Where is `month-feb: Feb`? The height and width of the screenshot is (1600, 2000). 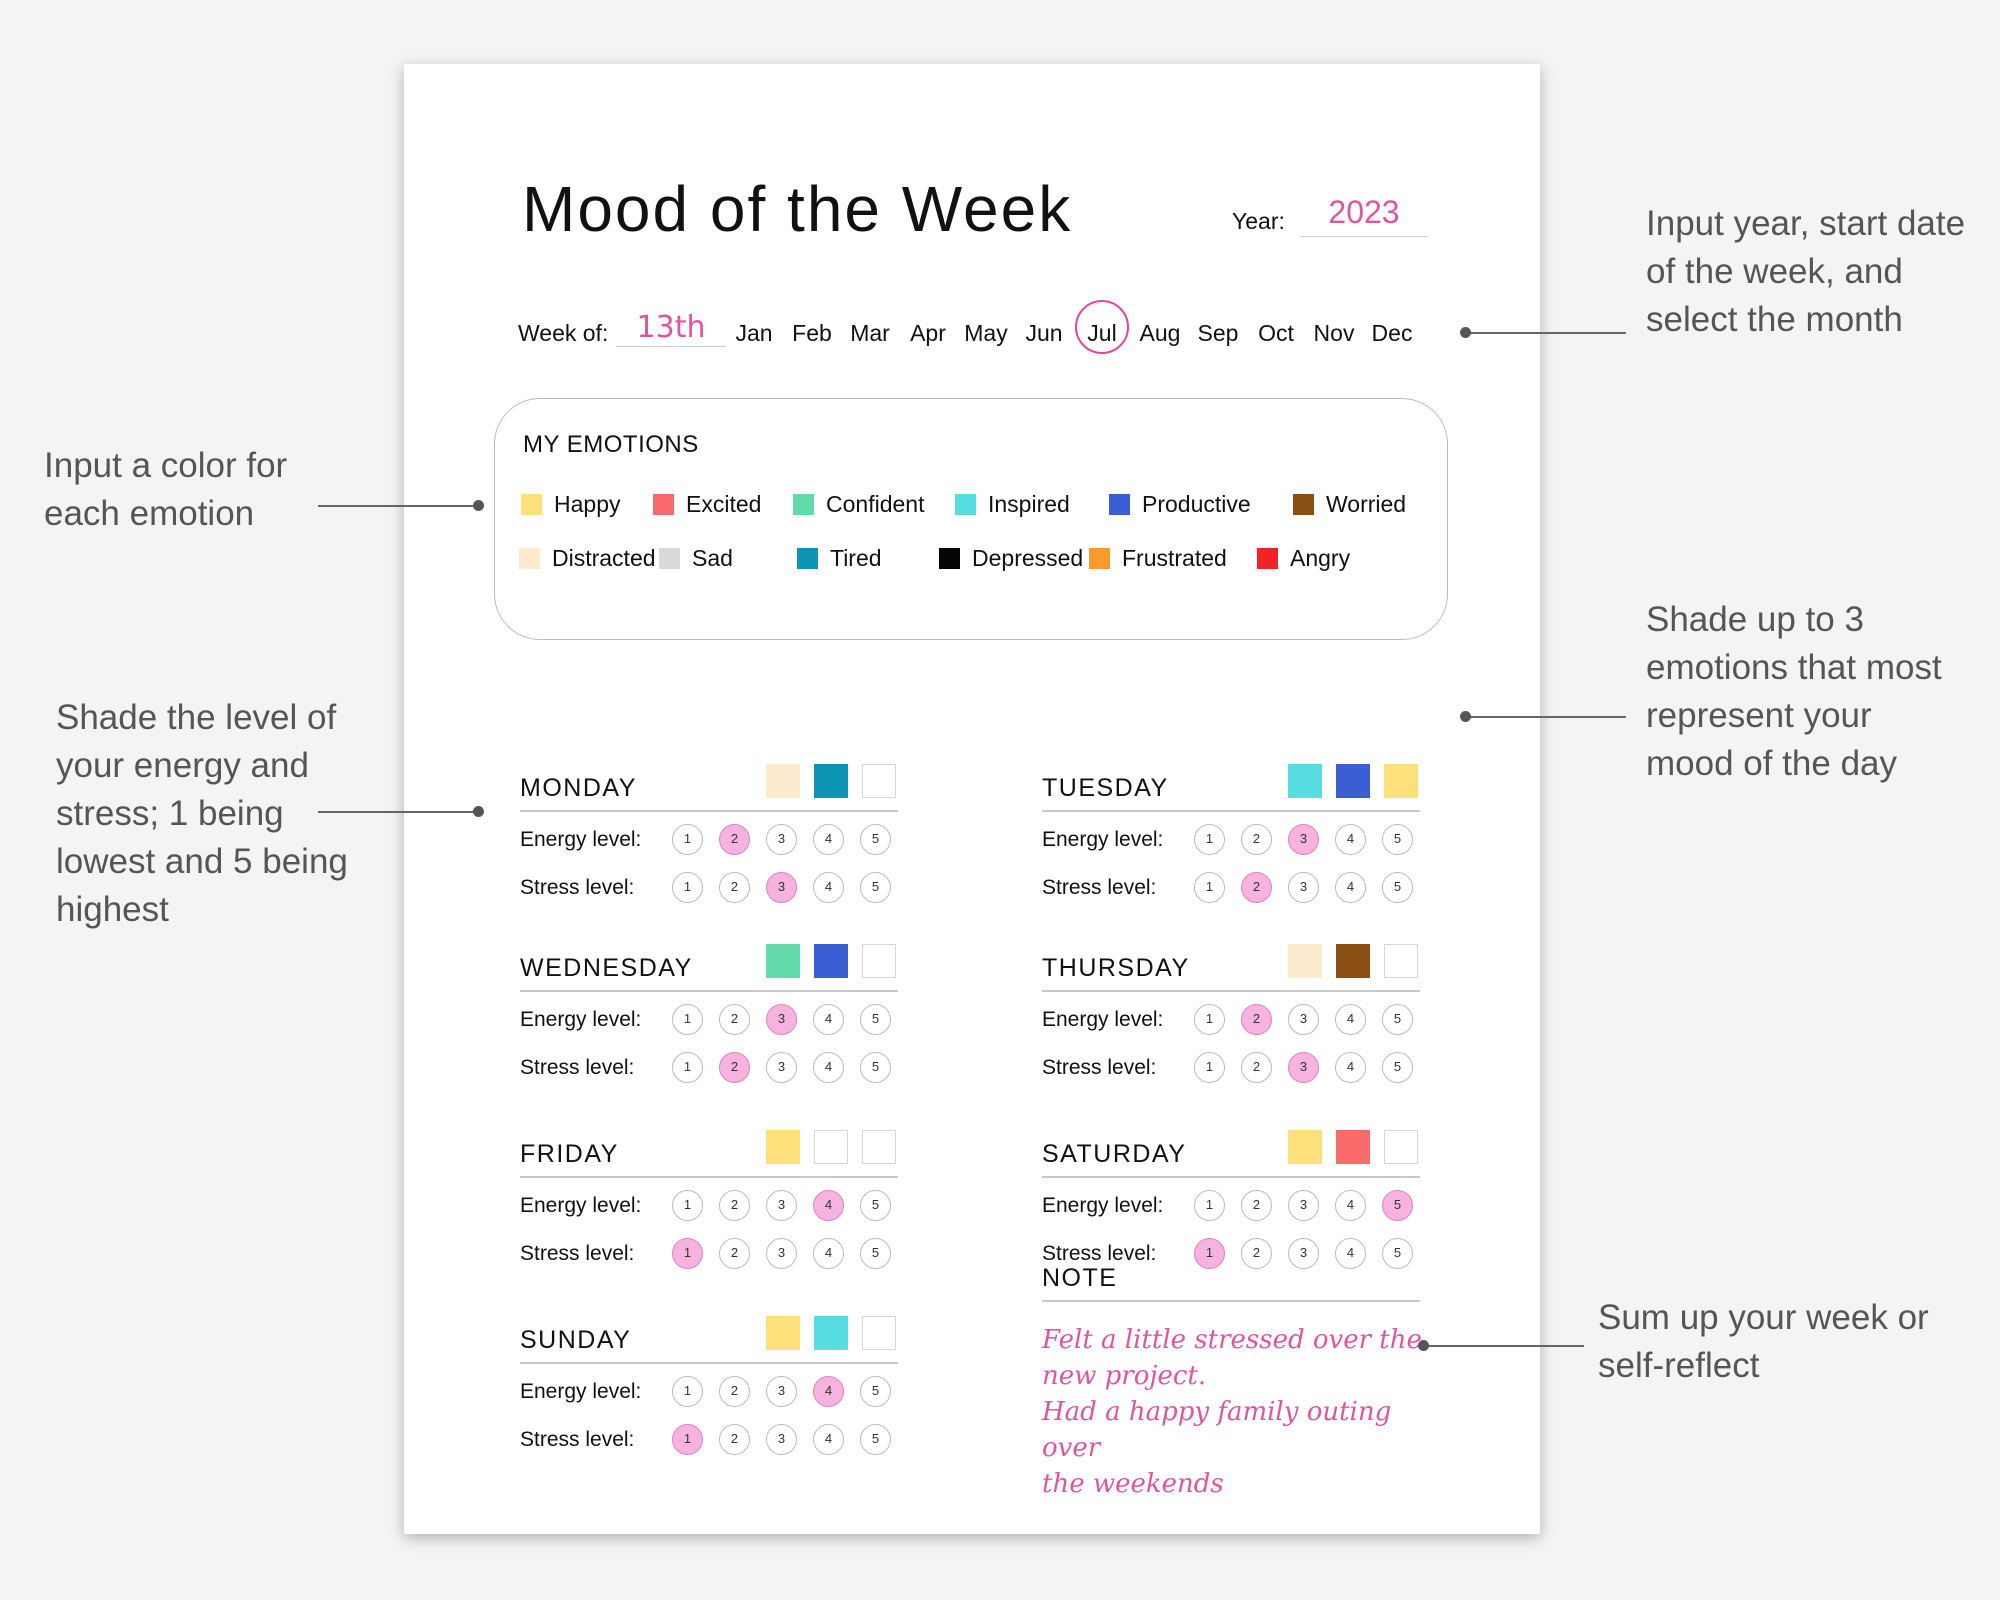 month-feb: Feb is located at coordinates (812, 333).